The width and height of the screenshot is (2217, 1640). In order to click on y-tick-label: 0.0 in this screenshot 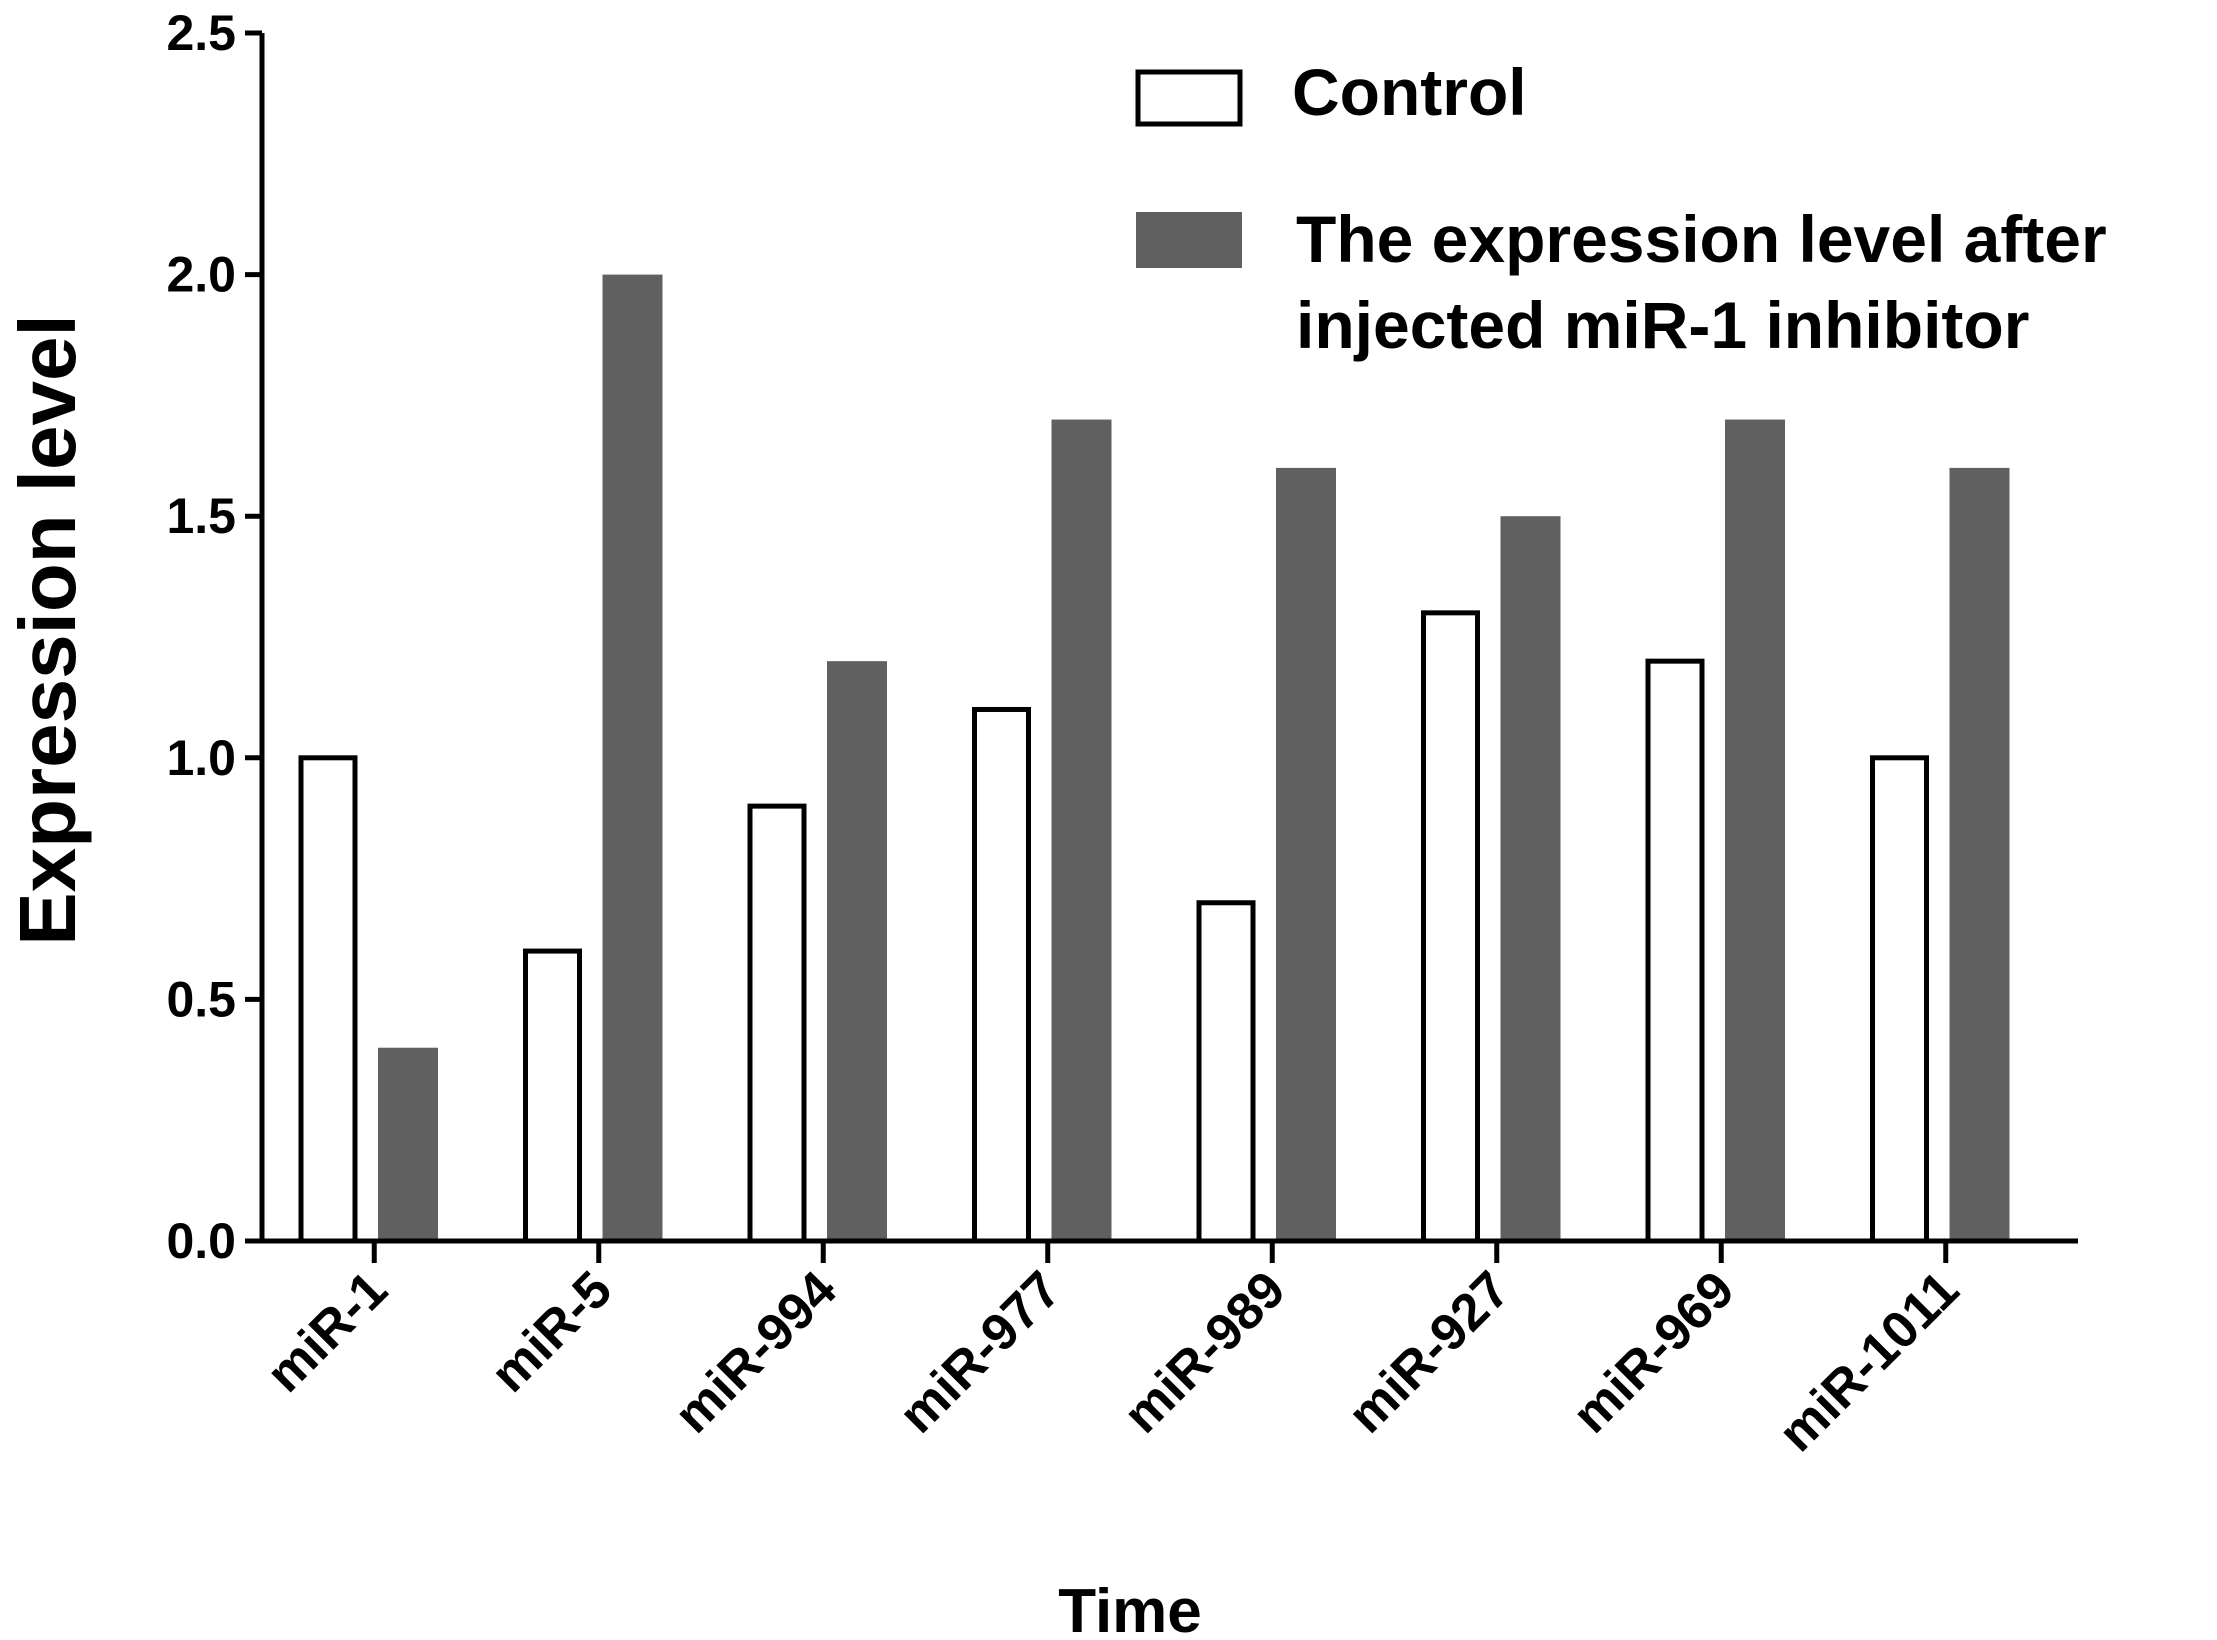, I will do `click(201, 1241)`.